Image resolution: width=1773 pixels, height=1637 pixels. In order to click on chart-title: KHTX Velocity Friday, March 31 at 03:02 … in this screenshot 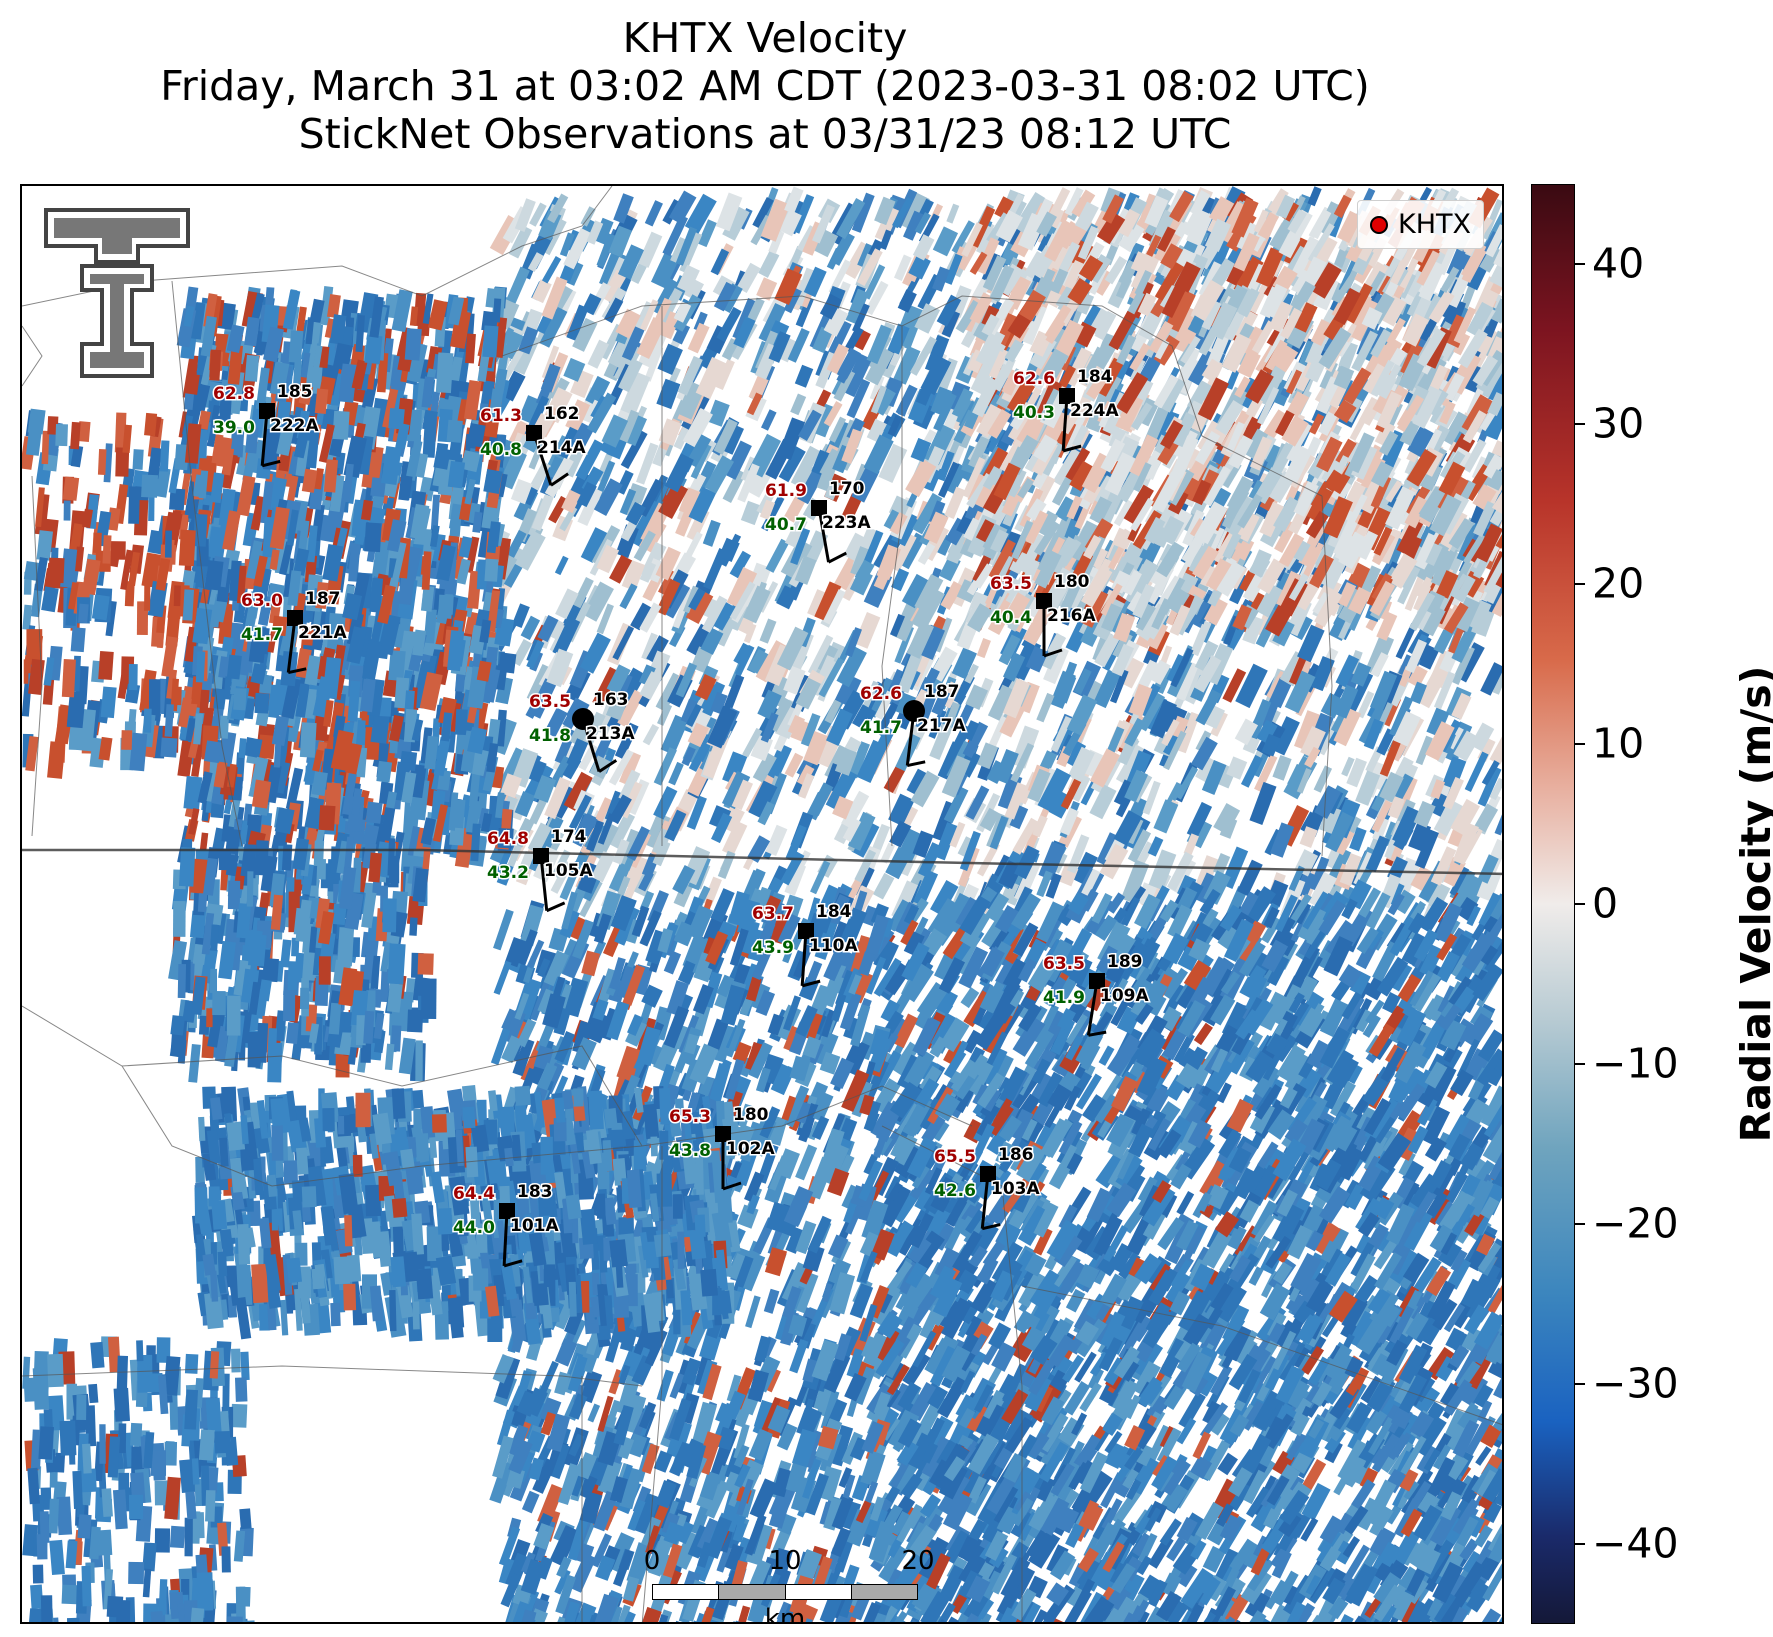, I will do `click(765, 86)`.